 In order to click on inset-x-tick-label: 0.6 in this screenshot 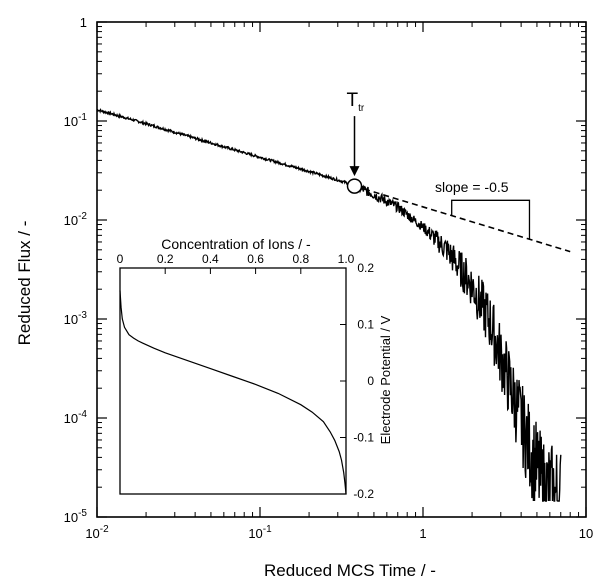, I will do `click(255, 259)`.